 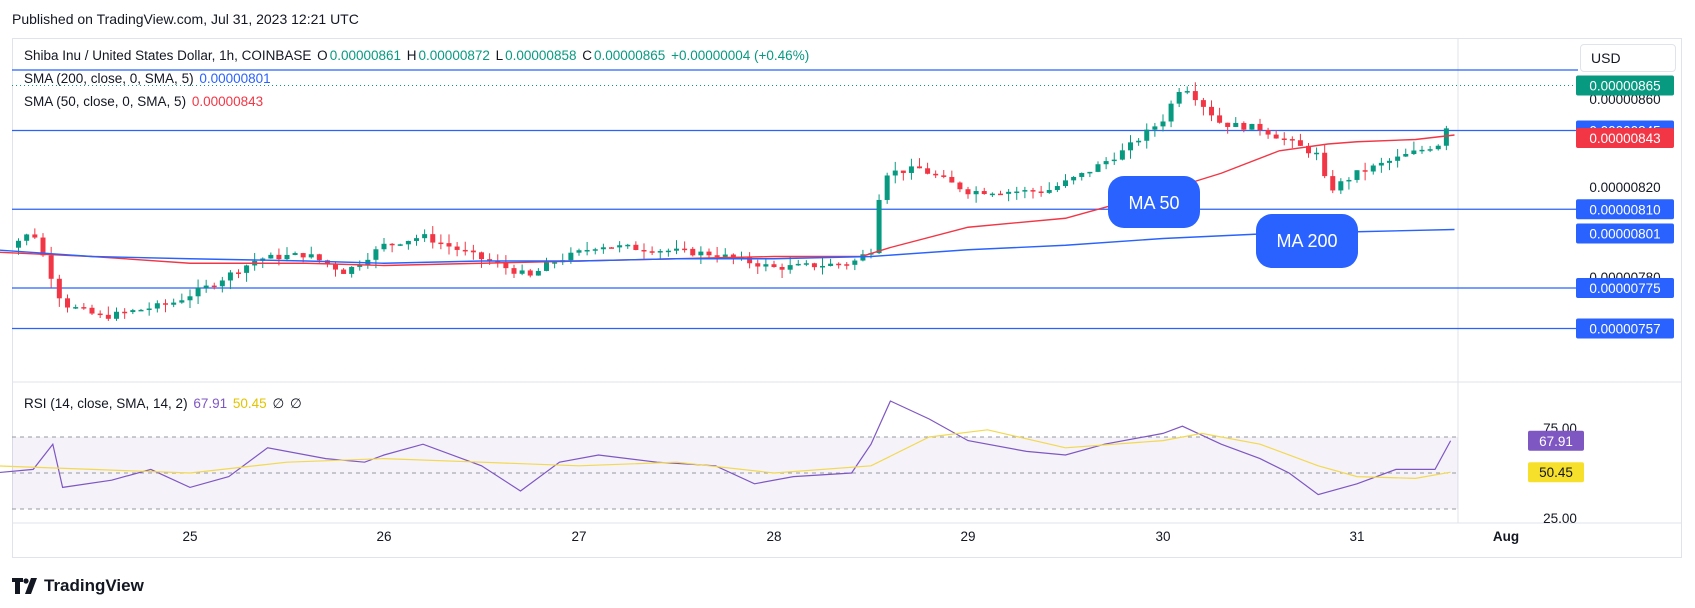 What do you see at coordinates (1628, 58) in the screenshot?
I see `currency-selector: USD` at bounding box center [1628, 58].